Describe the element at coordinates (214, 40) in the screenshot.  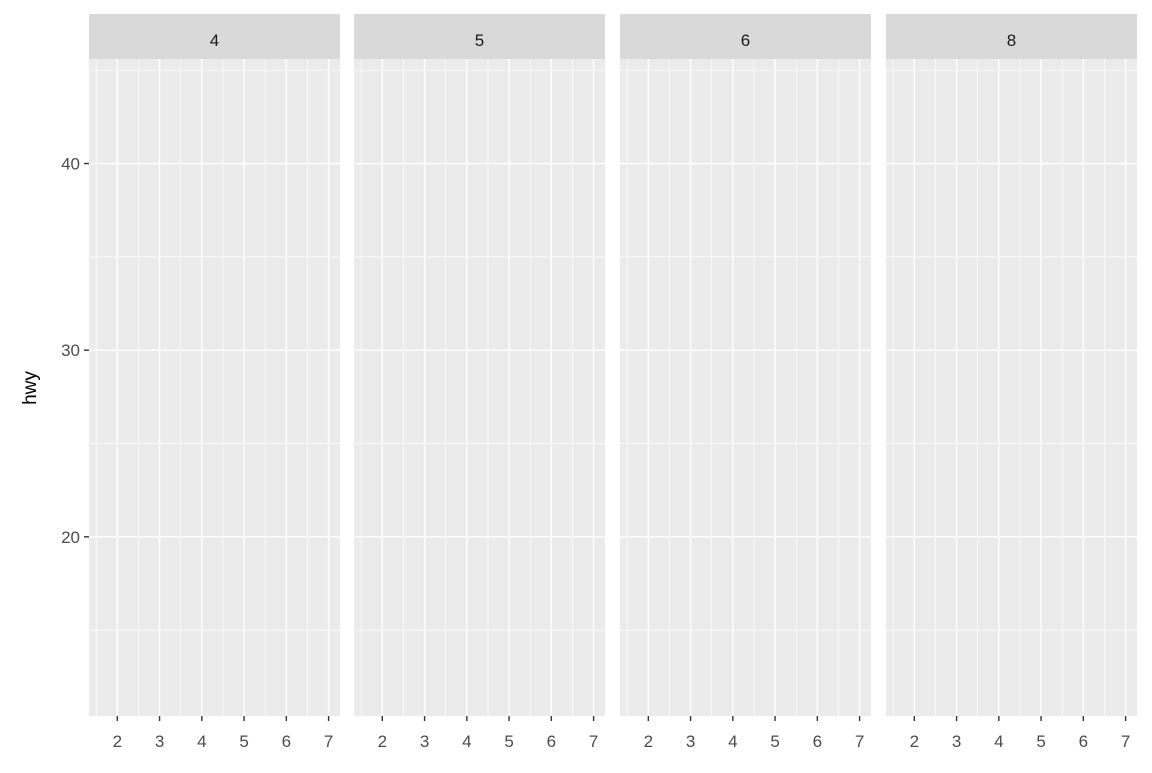
I see `facet-label: 4` at that location.